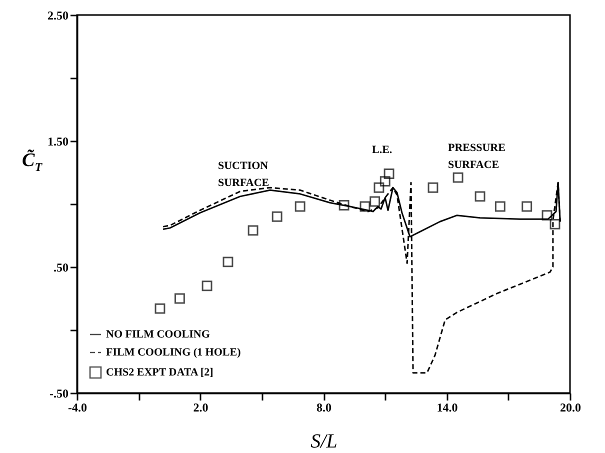  Describe the element at coordinates (200, 407) in the screenshot. I see `x-tick-label: 2.0` at that location.